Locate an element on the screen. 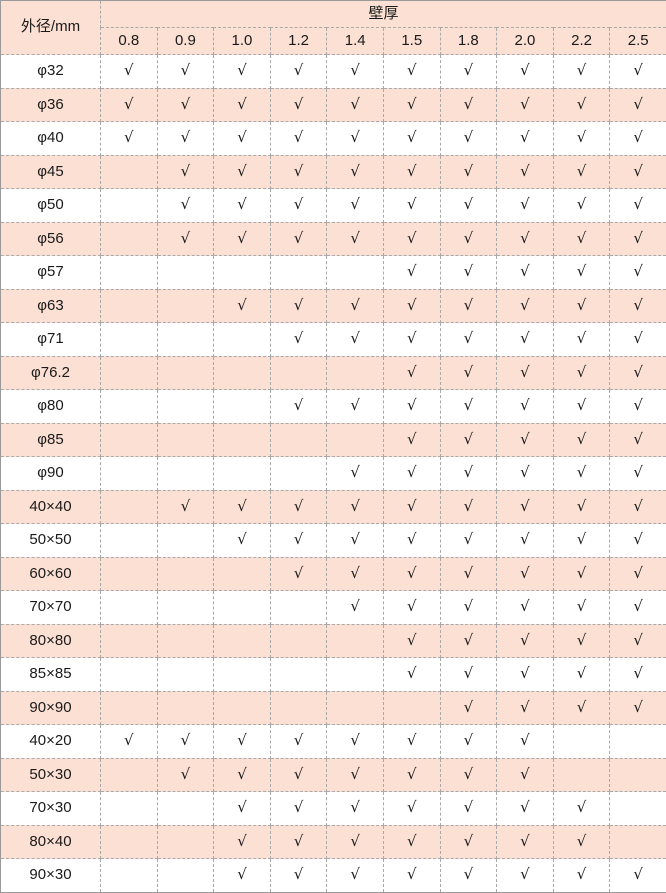 This screenshot has height=893, width=666. table-row: φ90√√√√√√ is located at coordinates (333, 474).